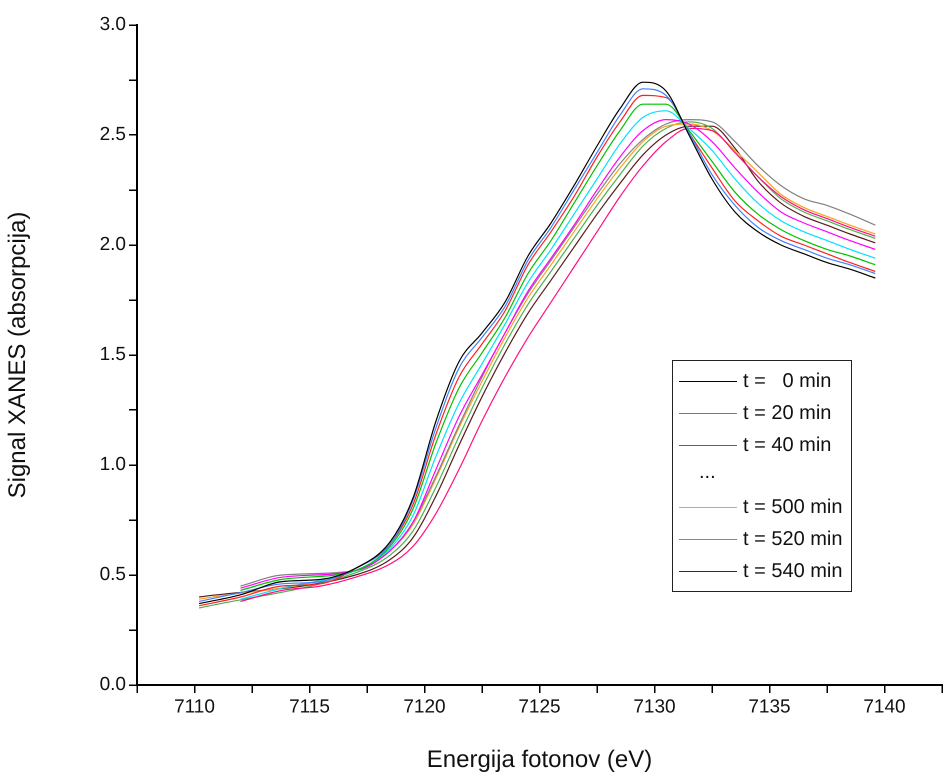 The image size is (945, 779). What do you see at coordinates (113, 355) in the screenshot?
I see `y-tick-label: 1.5` at bounding box center [113, 355].